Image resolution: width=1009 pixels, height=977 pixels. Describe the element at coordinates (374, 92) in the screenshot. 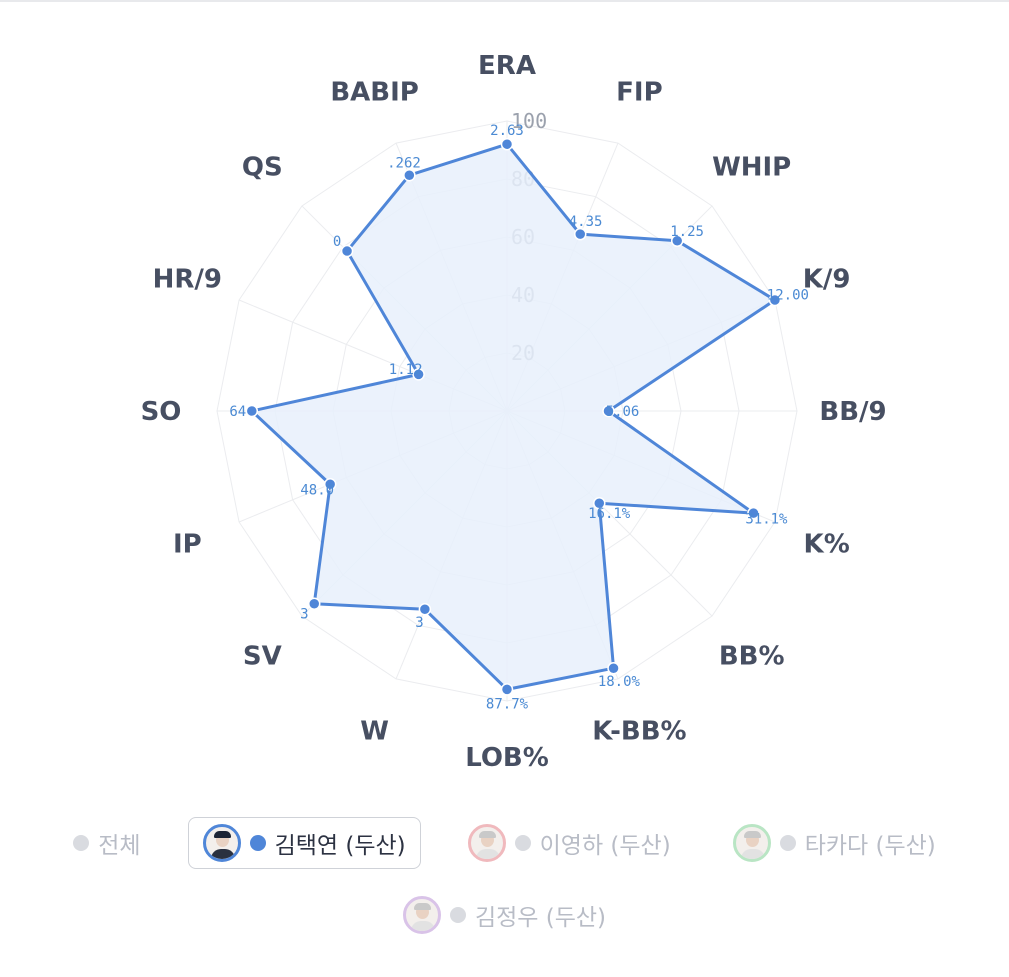

I see `axis-label: BABIP` at that location.